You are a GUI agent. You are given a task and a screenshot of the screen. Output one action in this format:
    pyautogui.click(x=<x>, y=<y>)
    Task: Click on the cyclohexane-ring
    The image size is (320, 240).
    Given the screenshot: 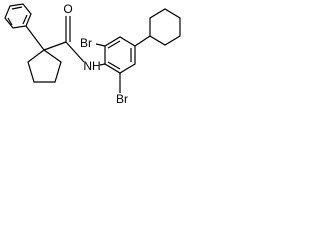 What is the action you would take?
    pyautogui.click(x=165, y=27)
    